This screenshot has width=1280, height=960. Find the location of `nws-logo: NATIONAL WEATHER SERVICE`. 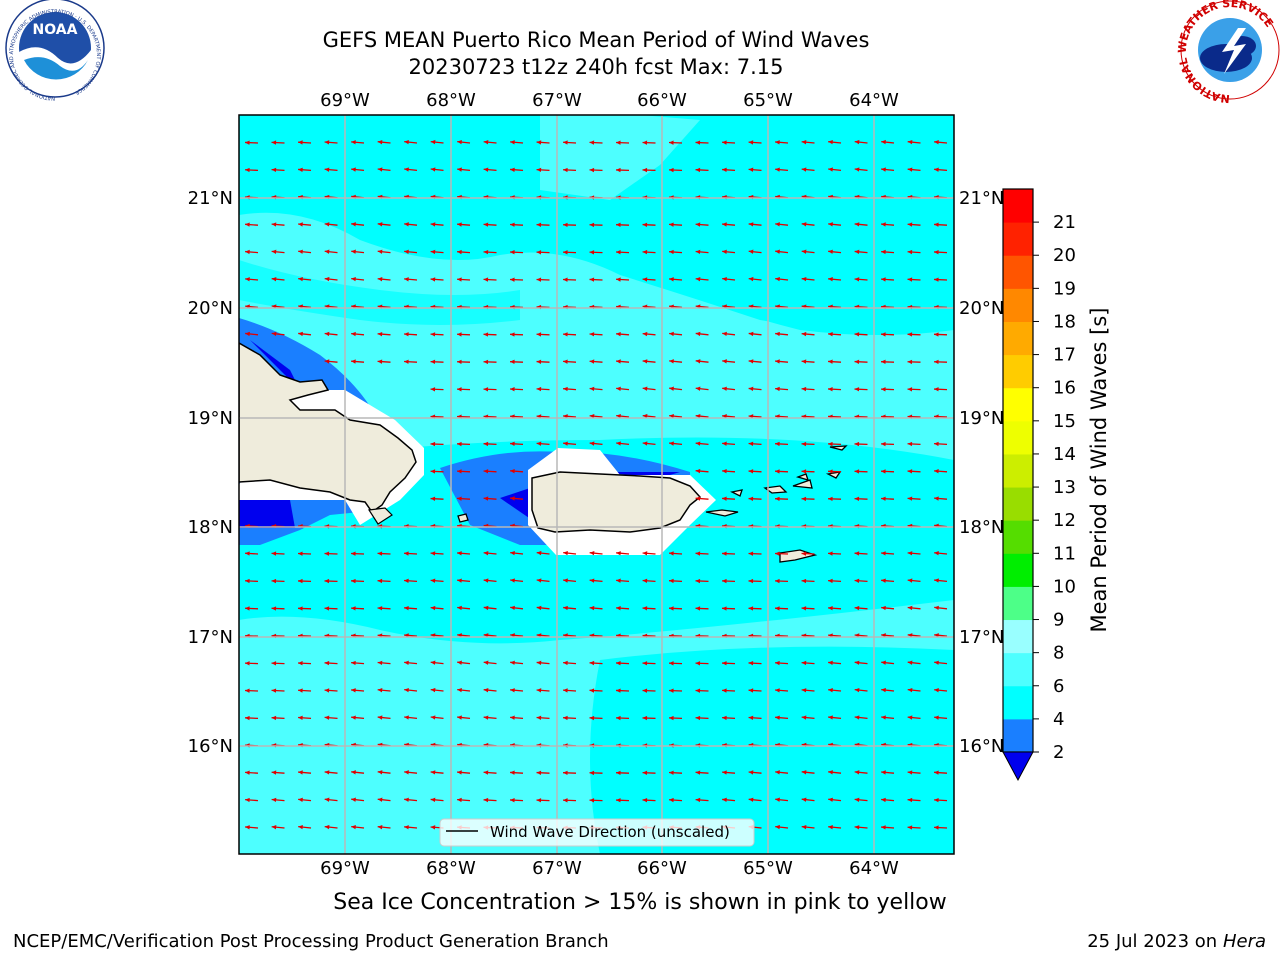

nws-logo: NATIONAL WEATHER SERVICE is located at coordinates (1228, 52).